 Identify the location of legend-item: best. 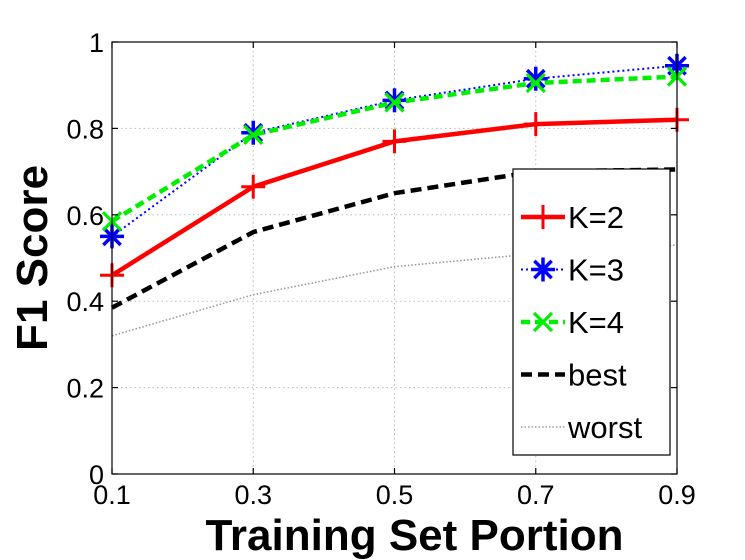
(574, 375).